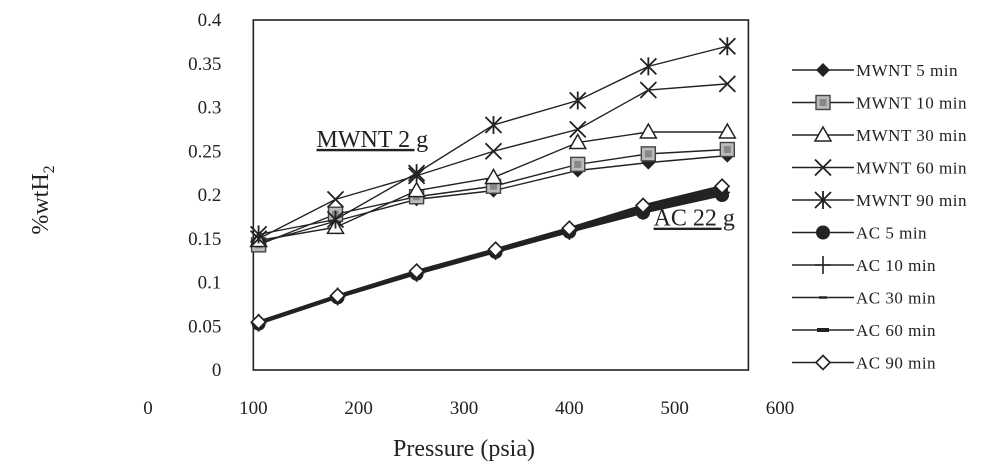 The height and width of the screenshot is (469, 1001). Describe the element at coordinates (911, 103) in the screenshot. I see `legend-label: MWNT 10 min` at that location.